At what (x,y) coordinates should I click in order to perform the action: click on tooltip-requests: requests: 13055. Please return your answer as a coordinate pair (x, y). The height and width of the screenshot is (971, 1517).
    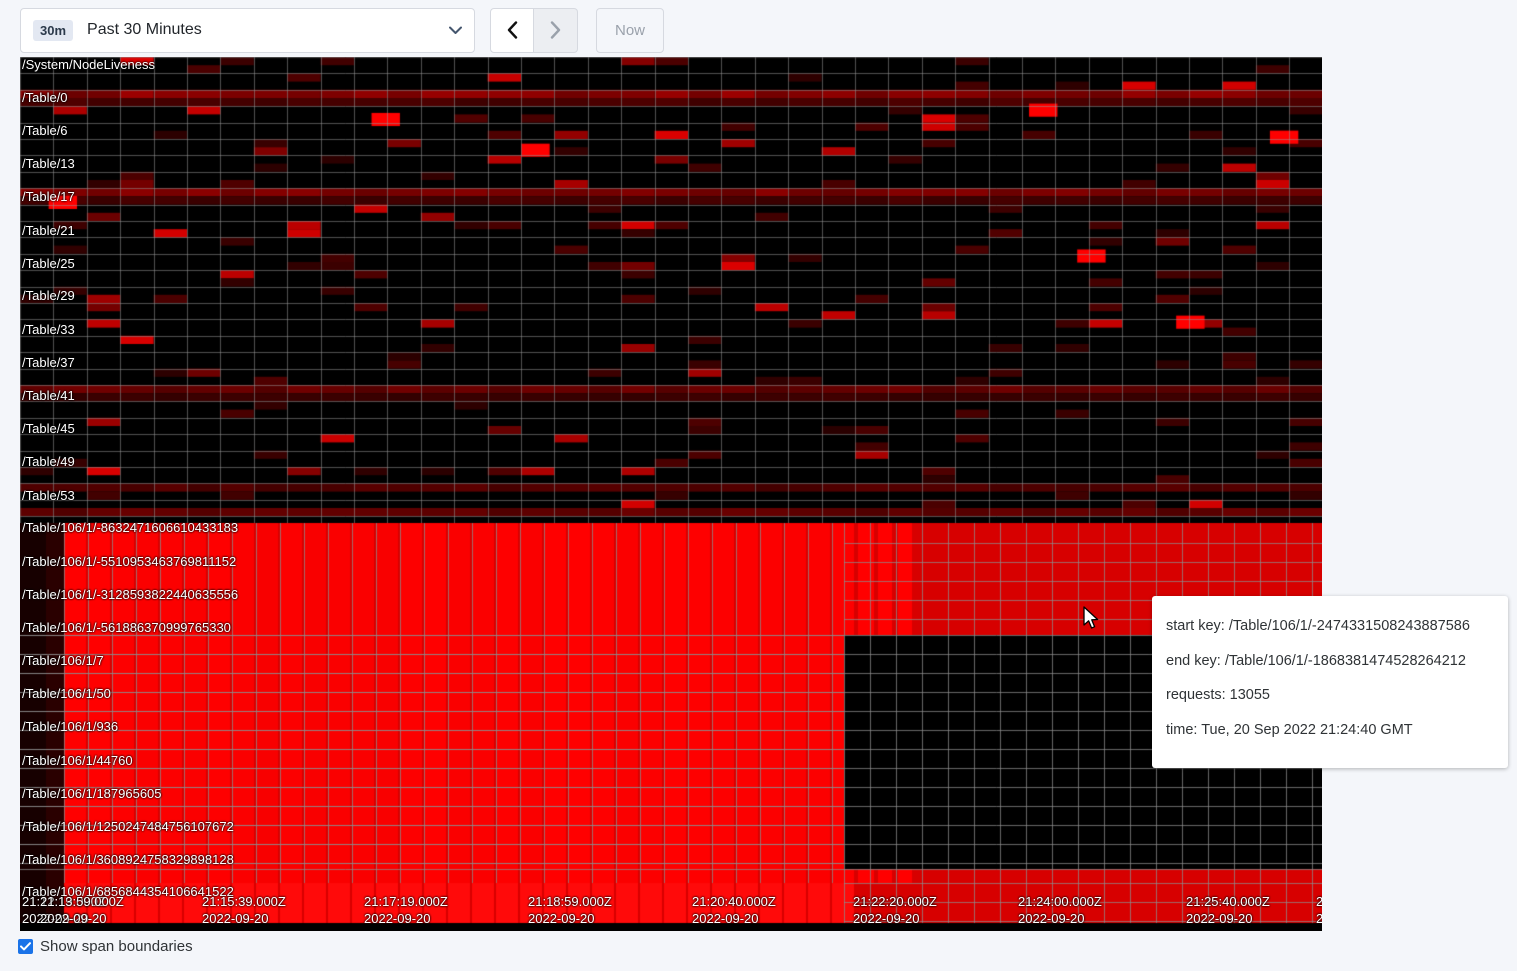
    Looking at the image, I should click on (1218, 695).